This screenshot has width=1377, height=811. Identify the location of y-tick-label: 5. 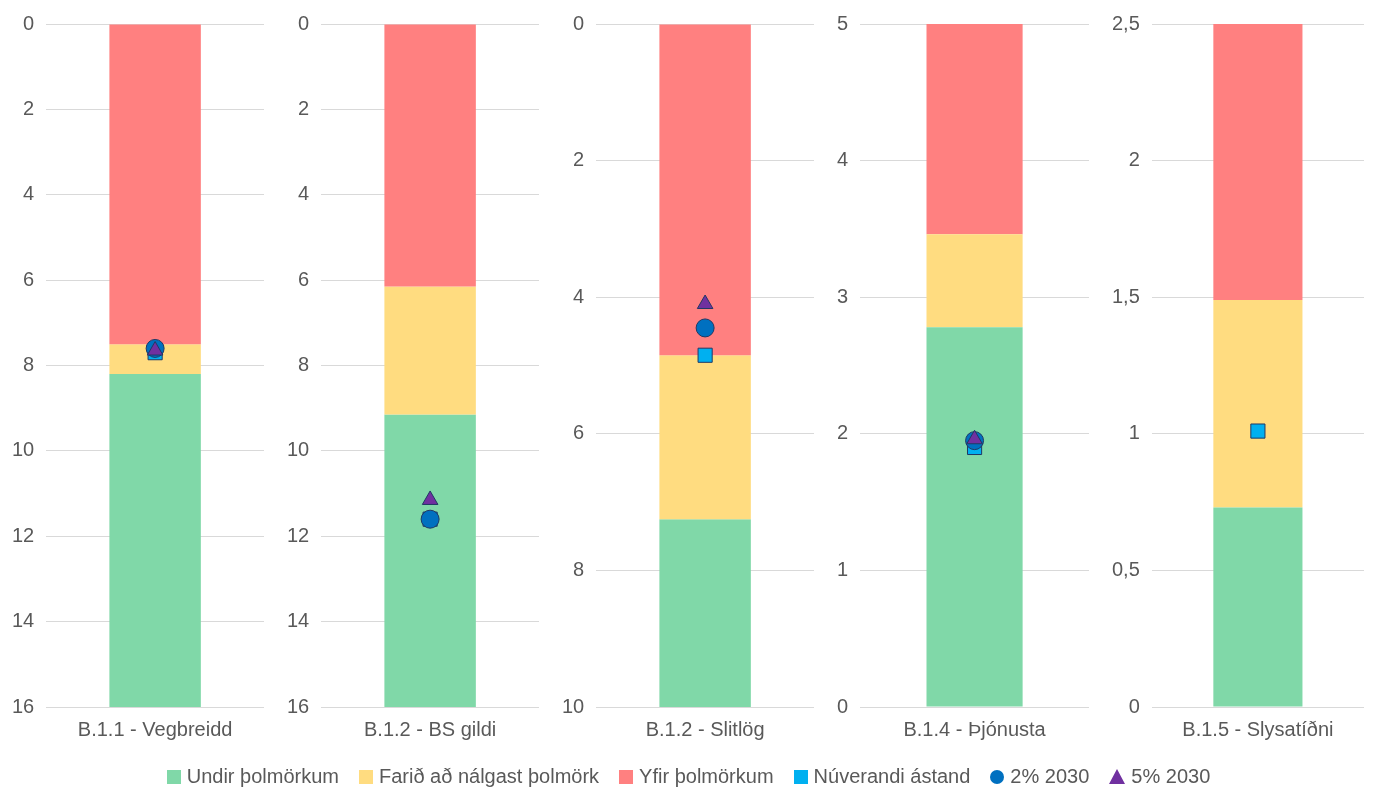
(843, 22).